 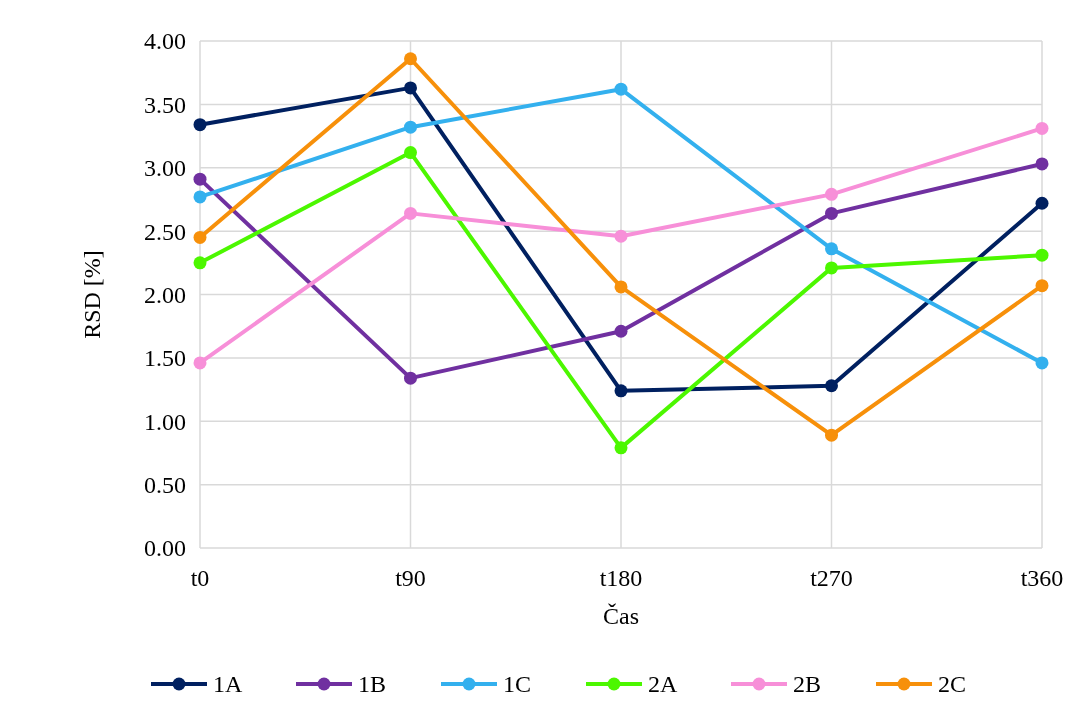 I want to click on x-tick-label: t180, so click(x=621, y=578).